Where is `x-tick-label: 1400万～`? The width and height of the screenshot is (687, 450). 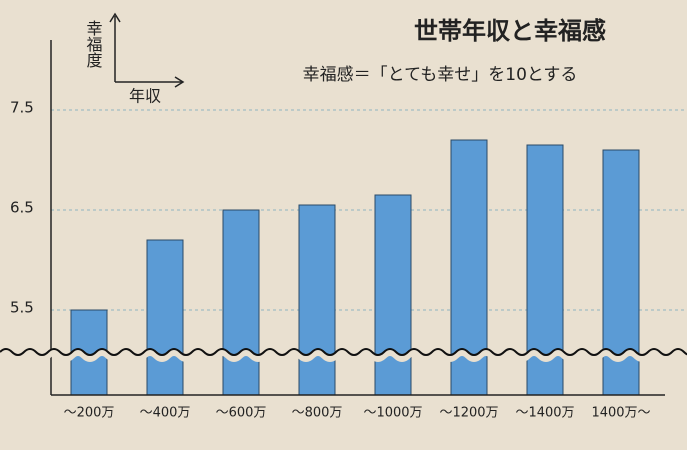 x-tick-label: 1400万～ is located at coordinates (620, 413).